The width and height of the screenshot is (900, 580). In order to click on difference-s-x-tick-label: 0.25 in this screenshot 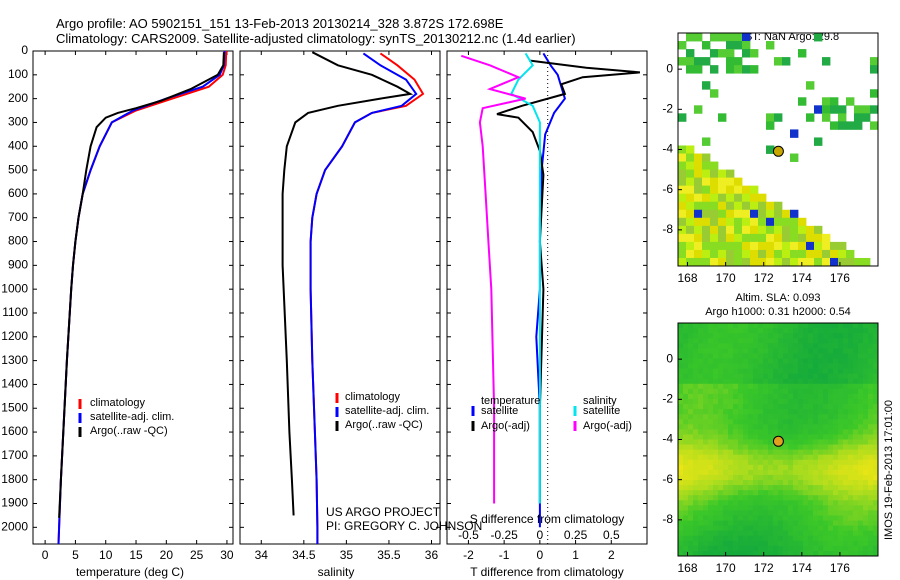, I will do `click(576, 535)`.